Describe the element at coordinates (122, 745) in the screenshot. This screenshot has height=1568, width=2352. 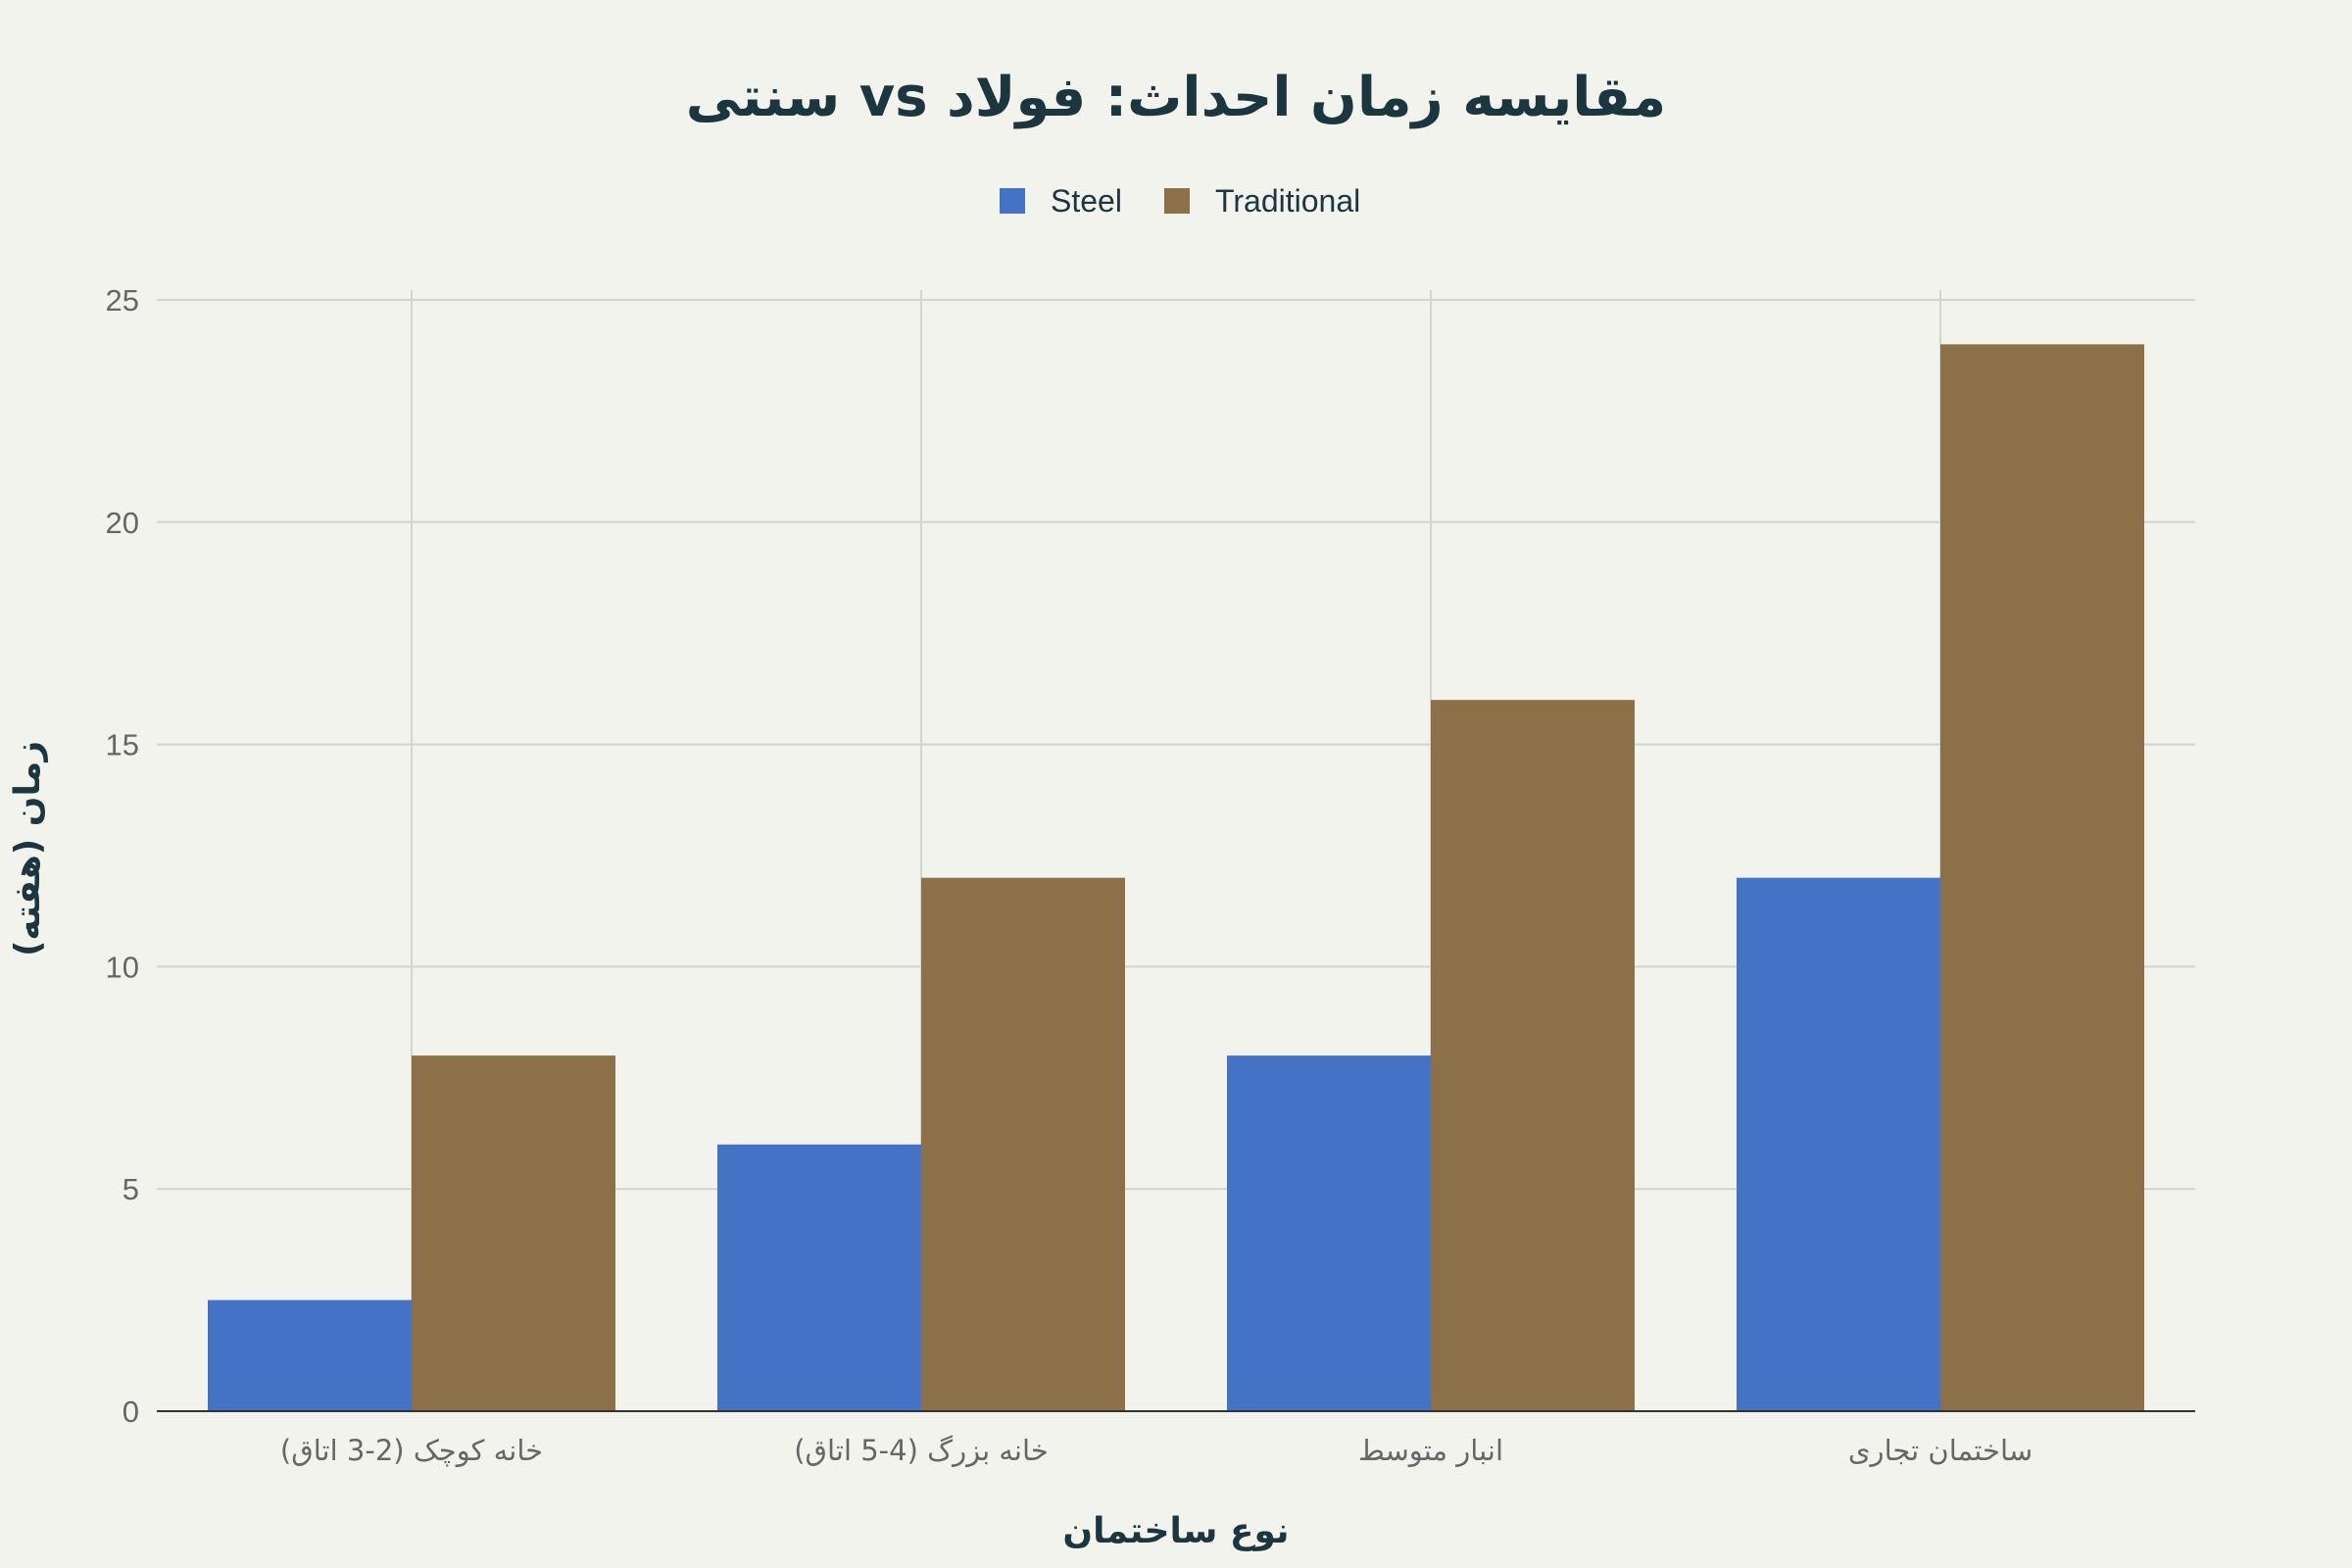
I see `y-tick-label: 15` at that location.